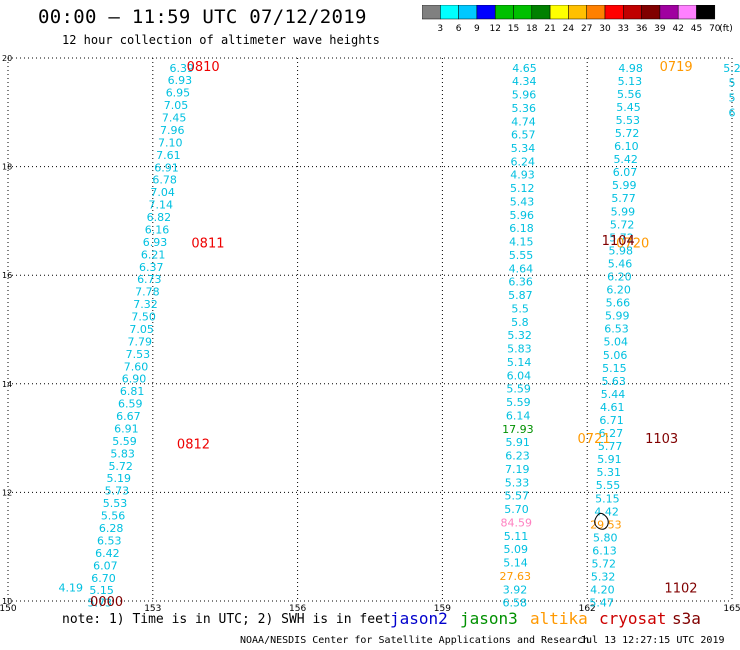 This screenshot has height=650, width=740. I want to click on wave-height-label: 6.14, so click(518, 415).